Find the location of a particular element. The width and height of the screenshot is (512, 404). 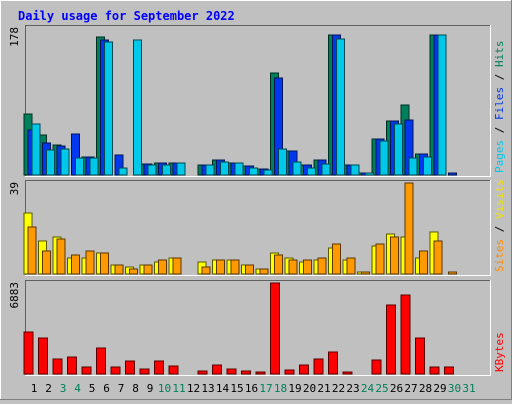

x-label-day-11: 11 is located at coordinates (178, 388).